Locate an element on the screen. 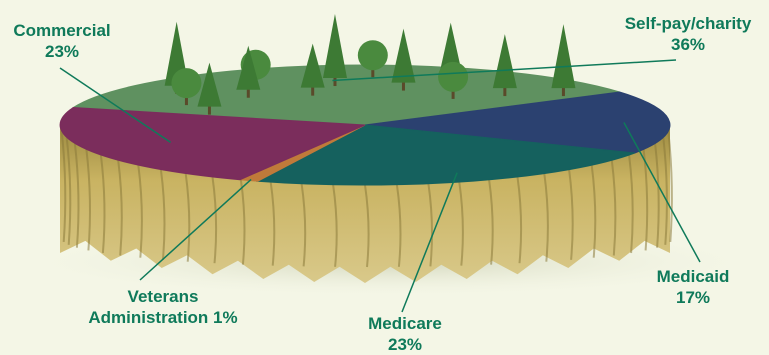 This screenshot has height=355, width=769. leader-line-commercial is located at coordinates (115, 105).